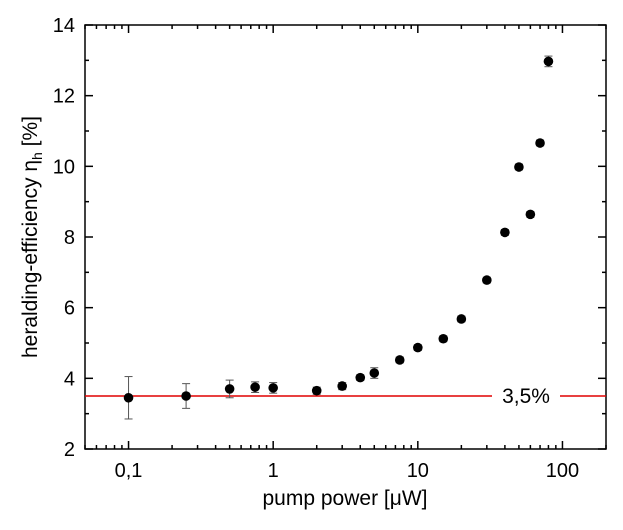 The height and width of the screenshot is (530, 623). Describe the element at coordinates (273, 471) in the screenshot. I see `x-tick-label: 1` at that location.